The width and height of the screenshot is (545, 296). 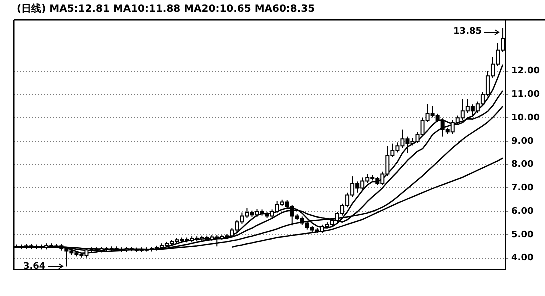 What do you see at coordinates (523, 211) in the screenshot?
I see `y-tick-label: 6.00` at bounding box center [523, 211].